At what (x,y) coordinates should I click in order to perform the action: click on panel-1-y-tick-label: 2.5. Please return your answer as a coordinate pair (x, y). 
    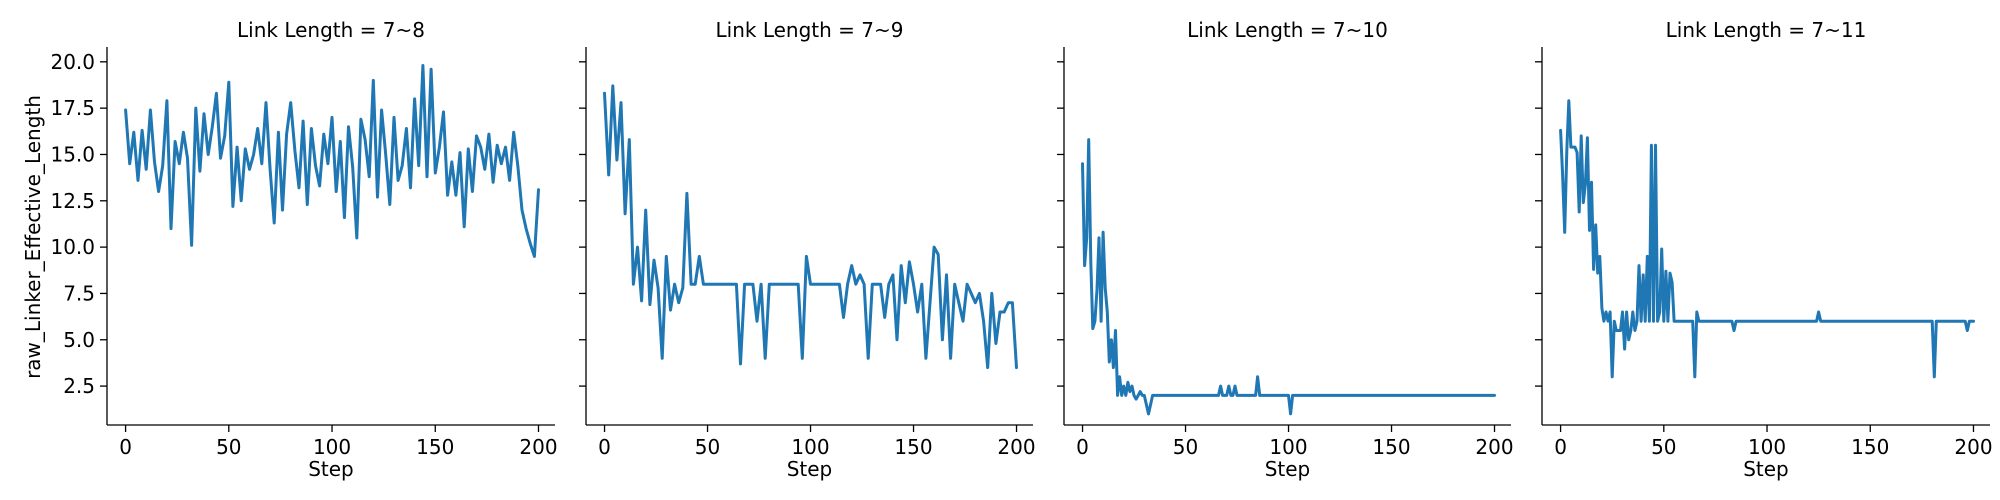
    Looking at the image, I should click on (79, 386).